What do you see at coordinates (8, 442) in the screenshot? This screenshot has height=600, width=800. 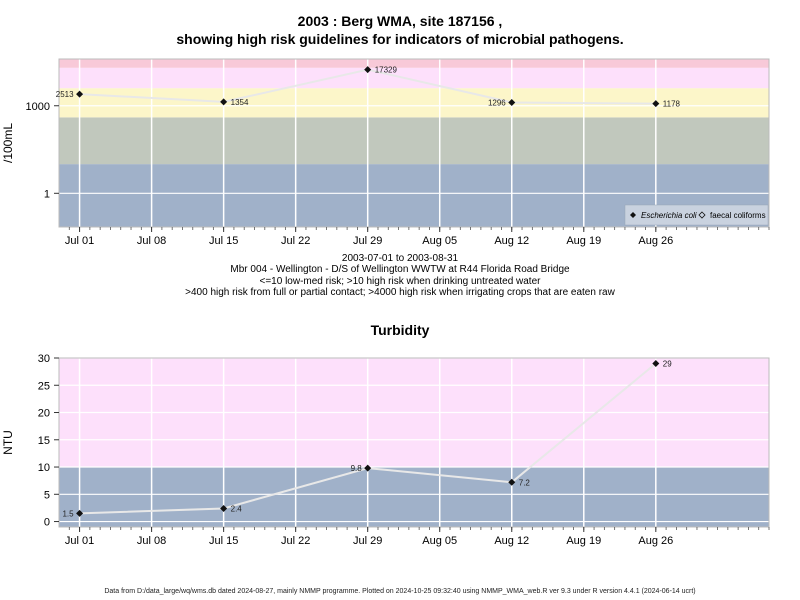 I see `y-axis-label: NTU` at bounding box center [8, 442].